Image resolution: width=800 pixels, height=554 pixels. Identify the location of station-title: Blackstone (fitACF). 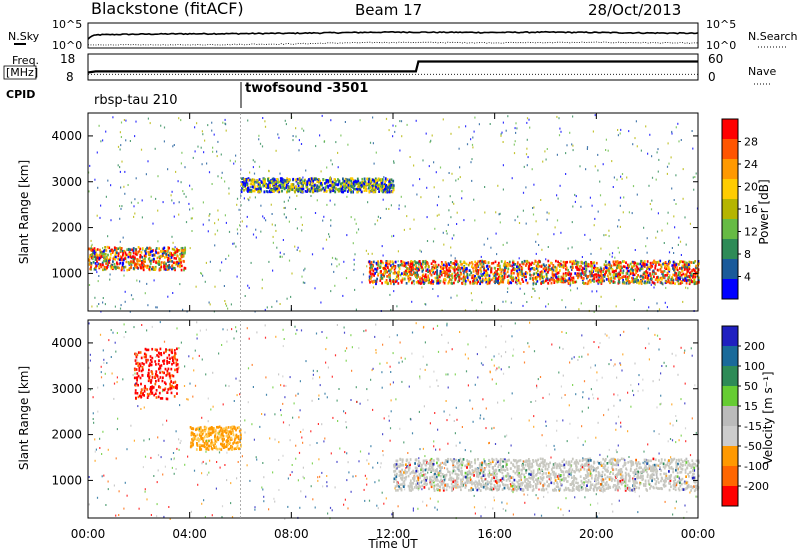
(167, 9).